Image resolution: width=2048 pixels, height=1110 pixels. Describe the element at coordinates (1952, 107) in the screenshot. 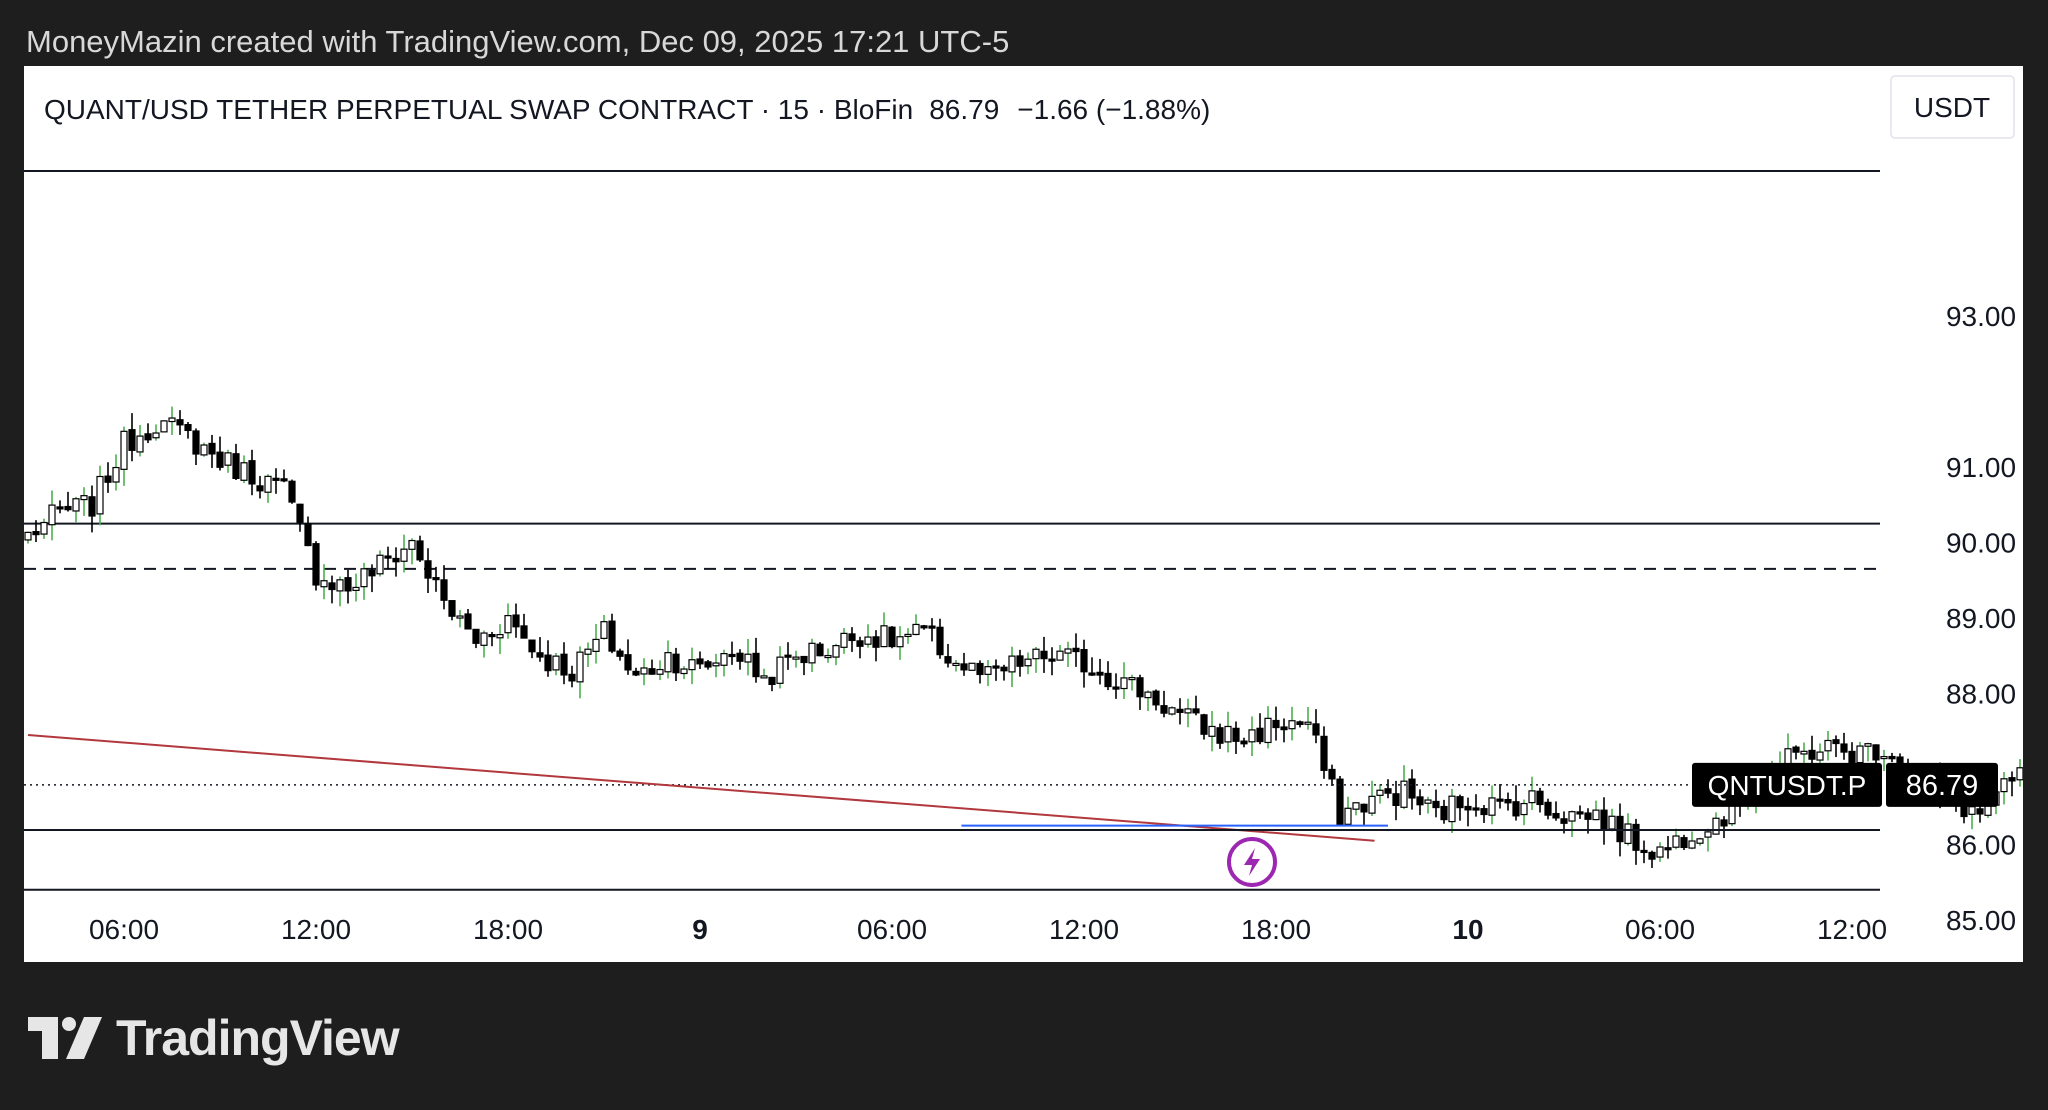

I see `currency-button-label: USDT` at that location.